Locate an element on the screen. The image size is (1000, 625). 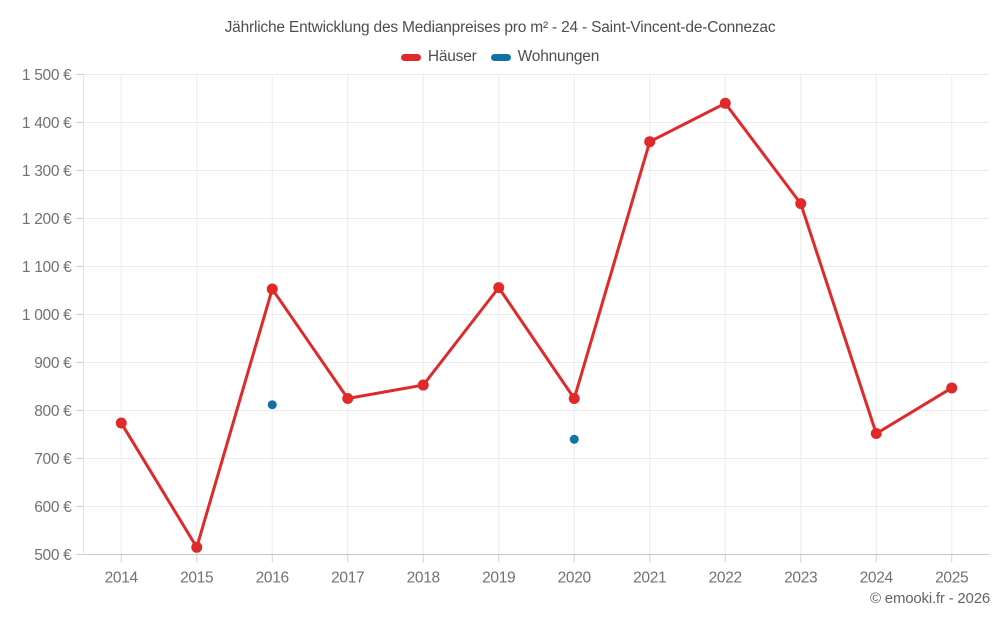
data-point-haeuser-2017 is located at coordinates (348, 398).